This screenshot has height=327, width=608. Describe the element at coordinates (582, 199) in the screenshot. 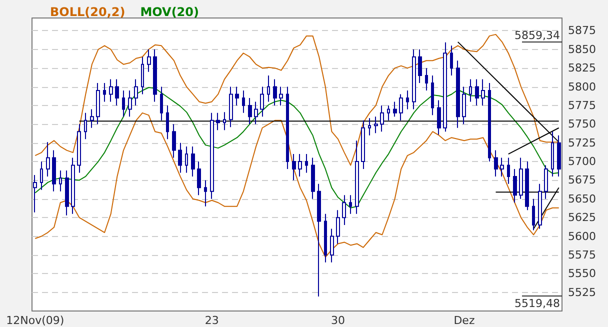

I see `y-tick-label: 5650` at that location.